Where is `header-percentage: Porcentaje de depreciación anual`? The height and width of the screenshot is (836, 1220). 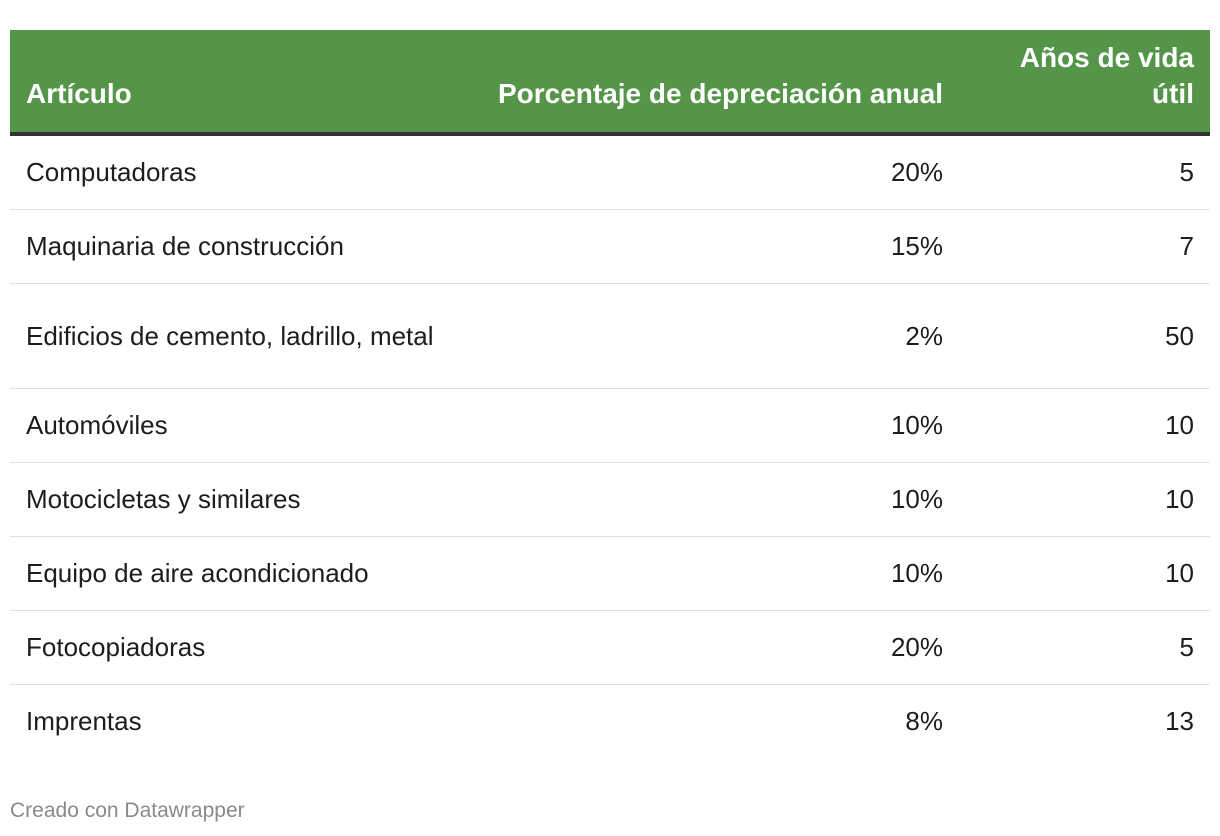
header-percentage: Porcentaje de depreciación anual is located at coordinates (714, 83).